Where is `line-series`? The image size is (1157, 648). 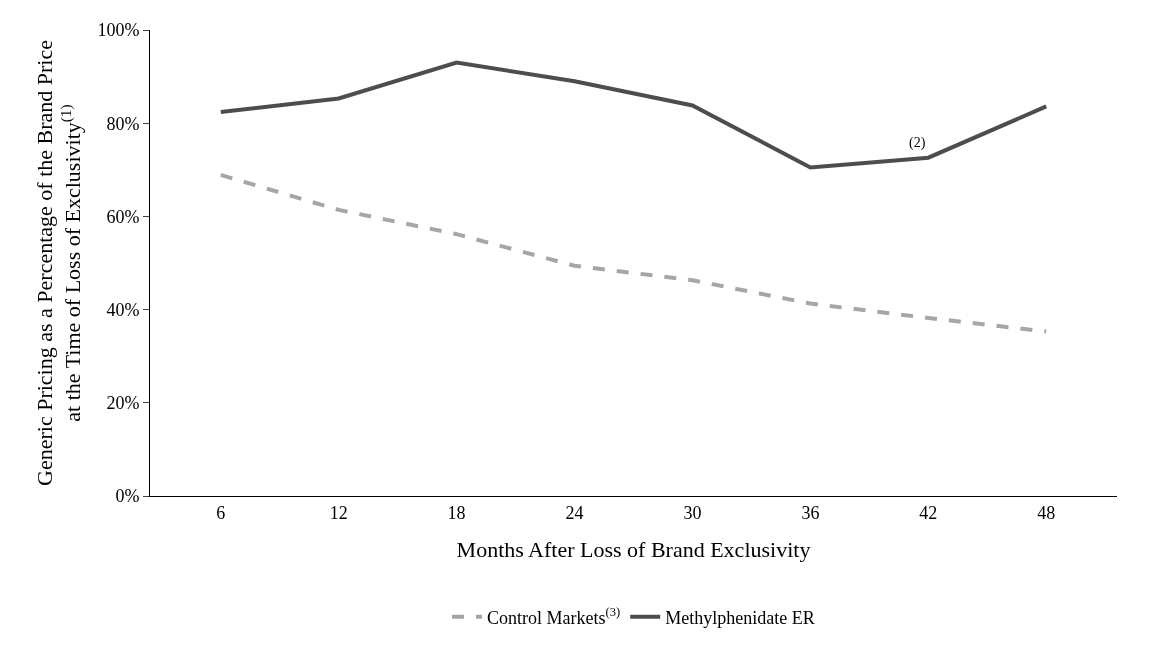
line-series is located at coordinates (633, 115).